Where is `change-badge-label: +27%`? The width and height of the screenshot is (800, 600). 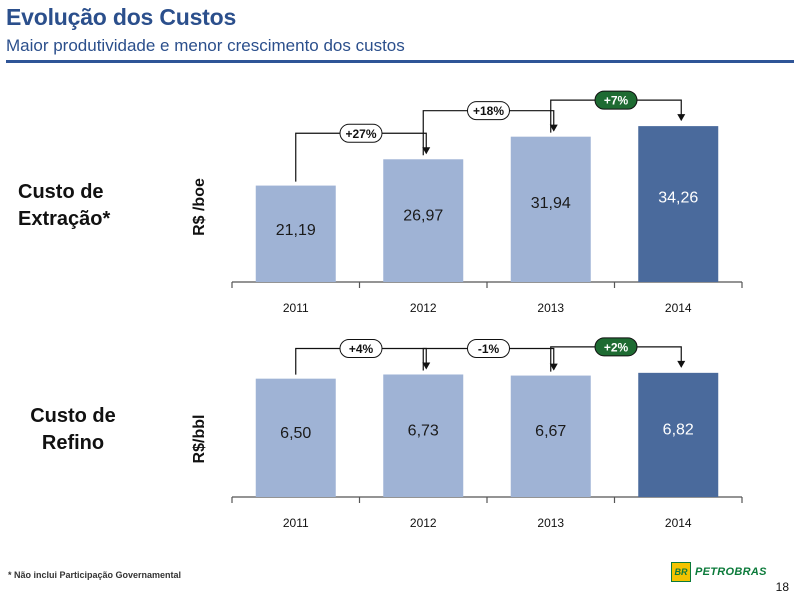 change-badge-label: +27% is located at coordinates (360, 134).